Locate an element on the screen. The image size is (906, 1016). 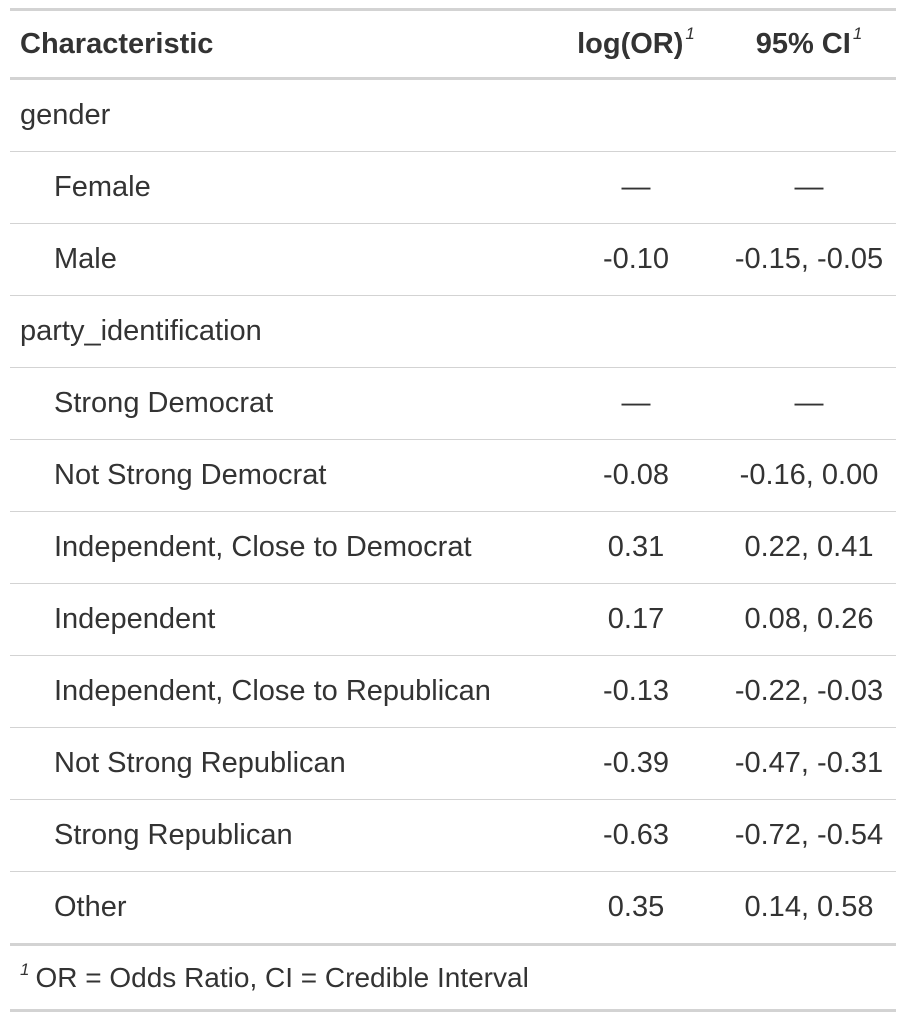
level-label: Other is located at coordinates (90, 907).